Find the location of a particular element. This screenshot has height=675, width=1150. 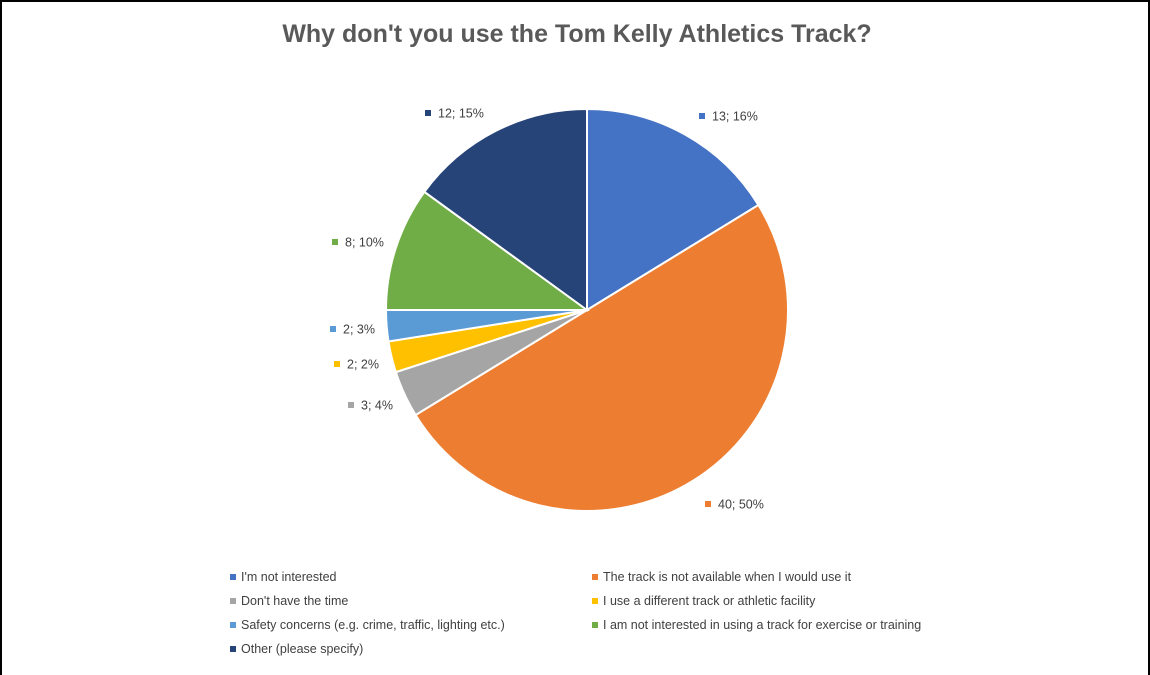

legend-item-3: Don't have the time is located at coordinates (411, 600).